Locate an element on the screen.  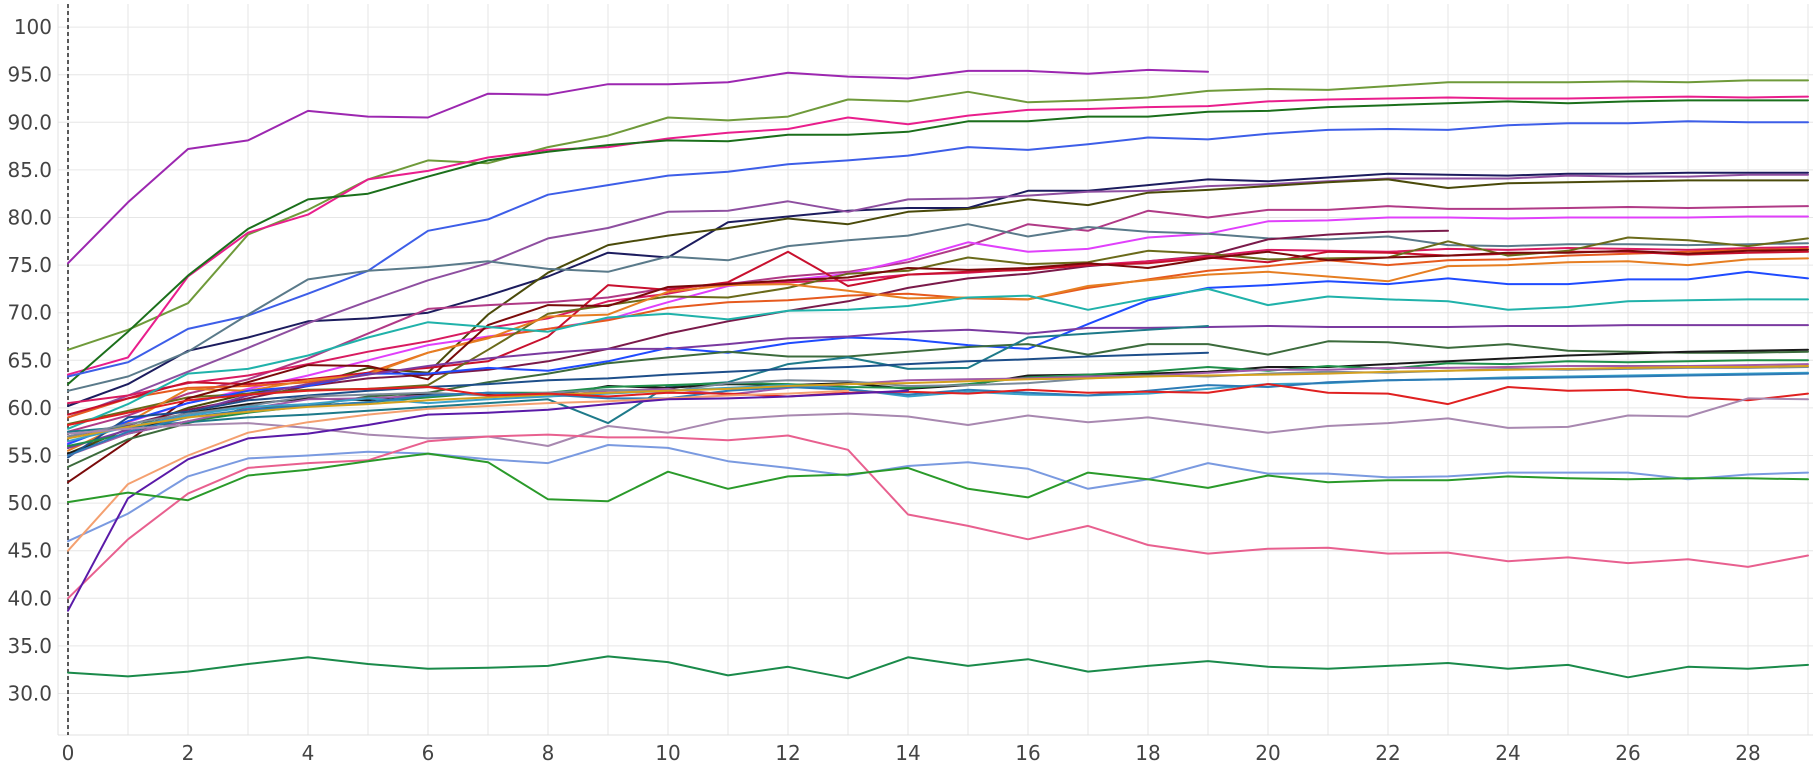
y-tick-label: 45.0 is located at coordinates (29, 551).